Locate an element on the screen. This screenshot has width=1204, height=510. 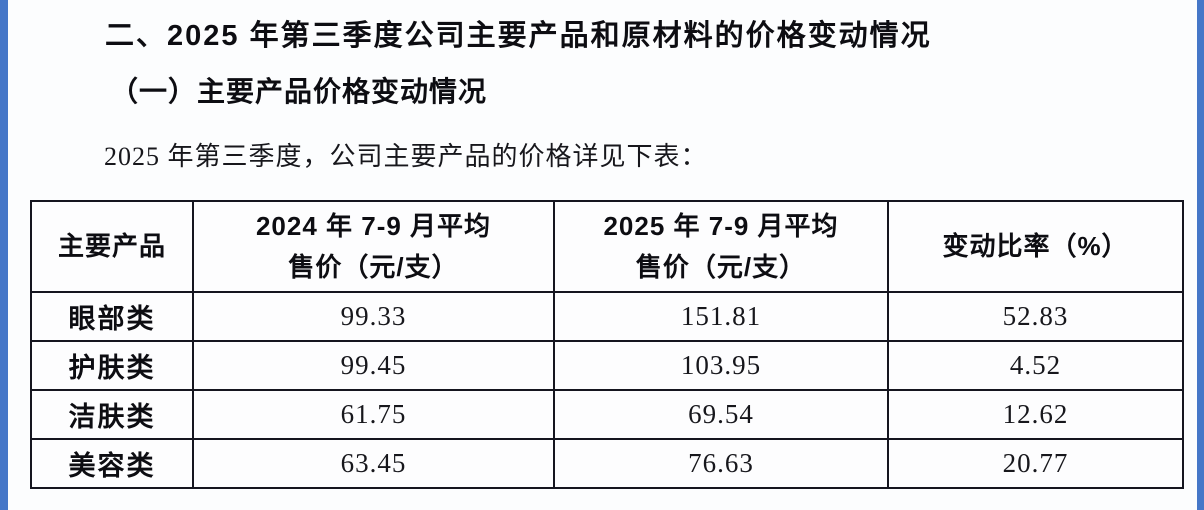
table-row: 美容类 63.45 76.63 20.77 is located at coordinates (607, 463).